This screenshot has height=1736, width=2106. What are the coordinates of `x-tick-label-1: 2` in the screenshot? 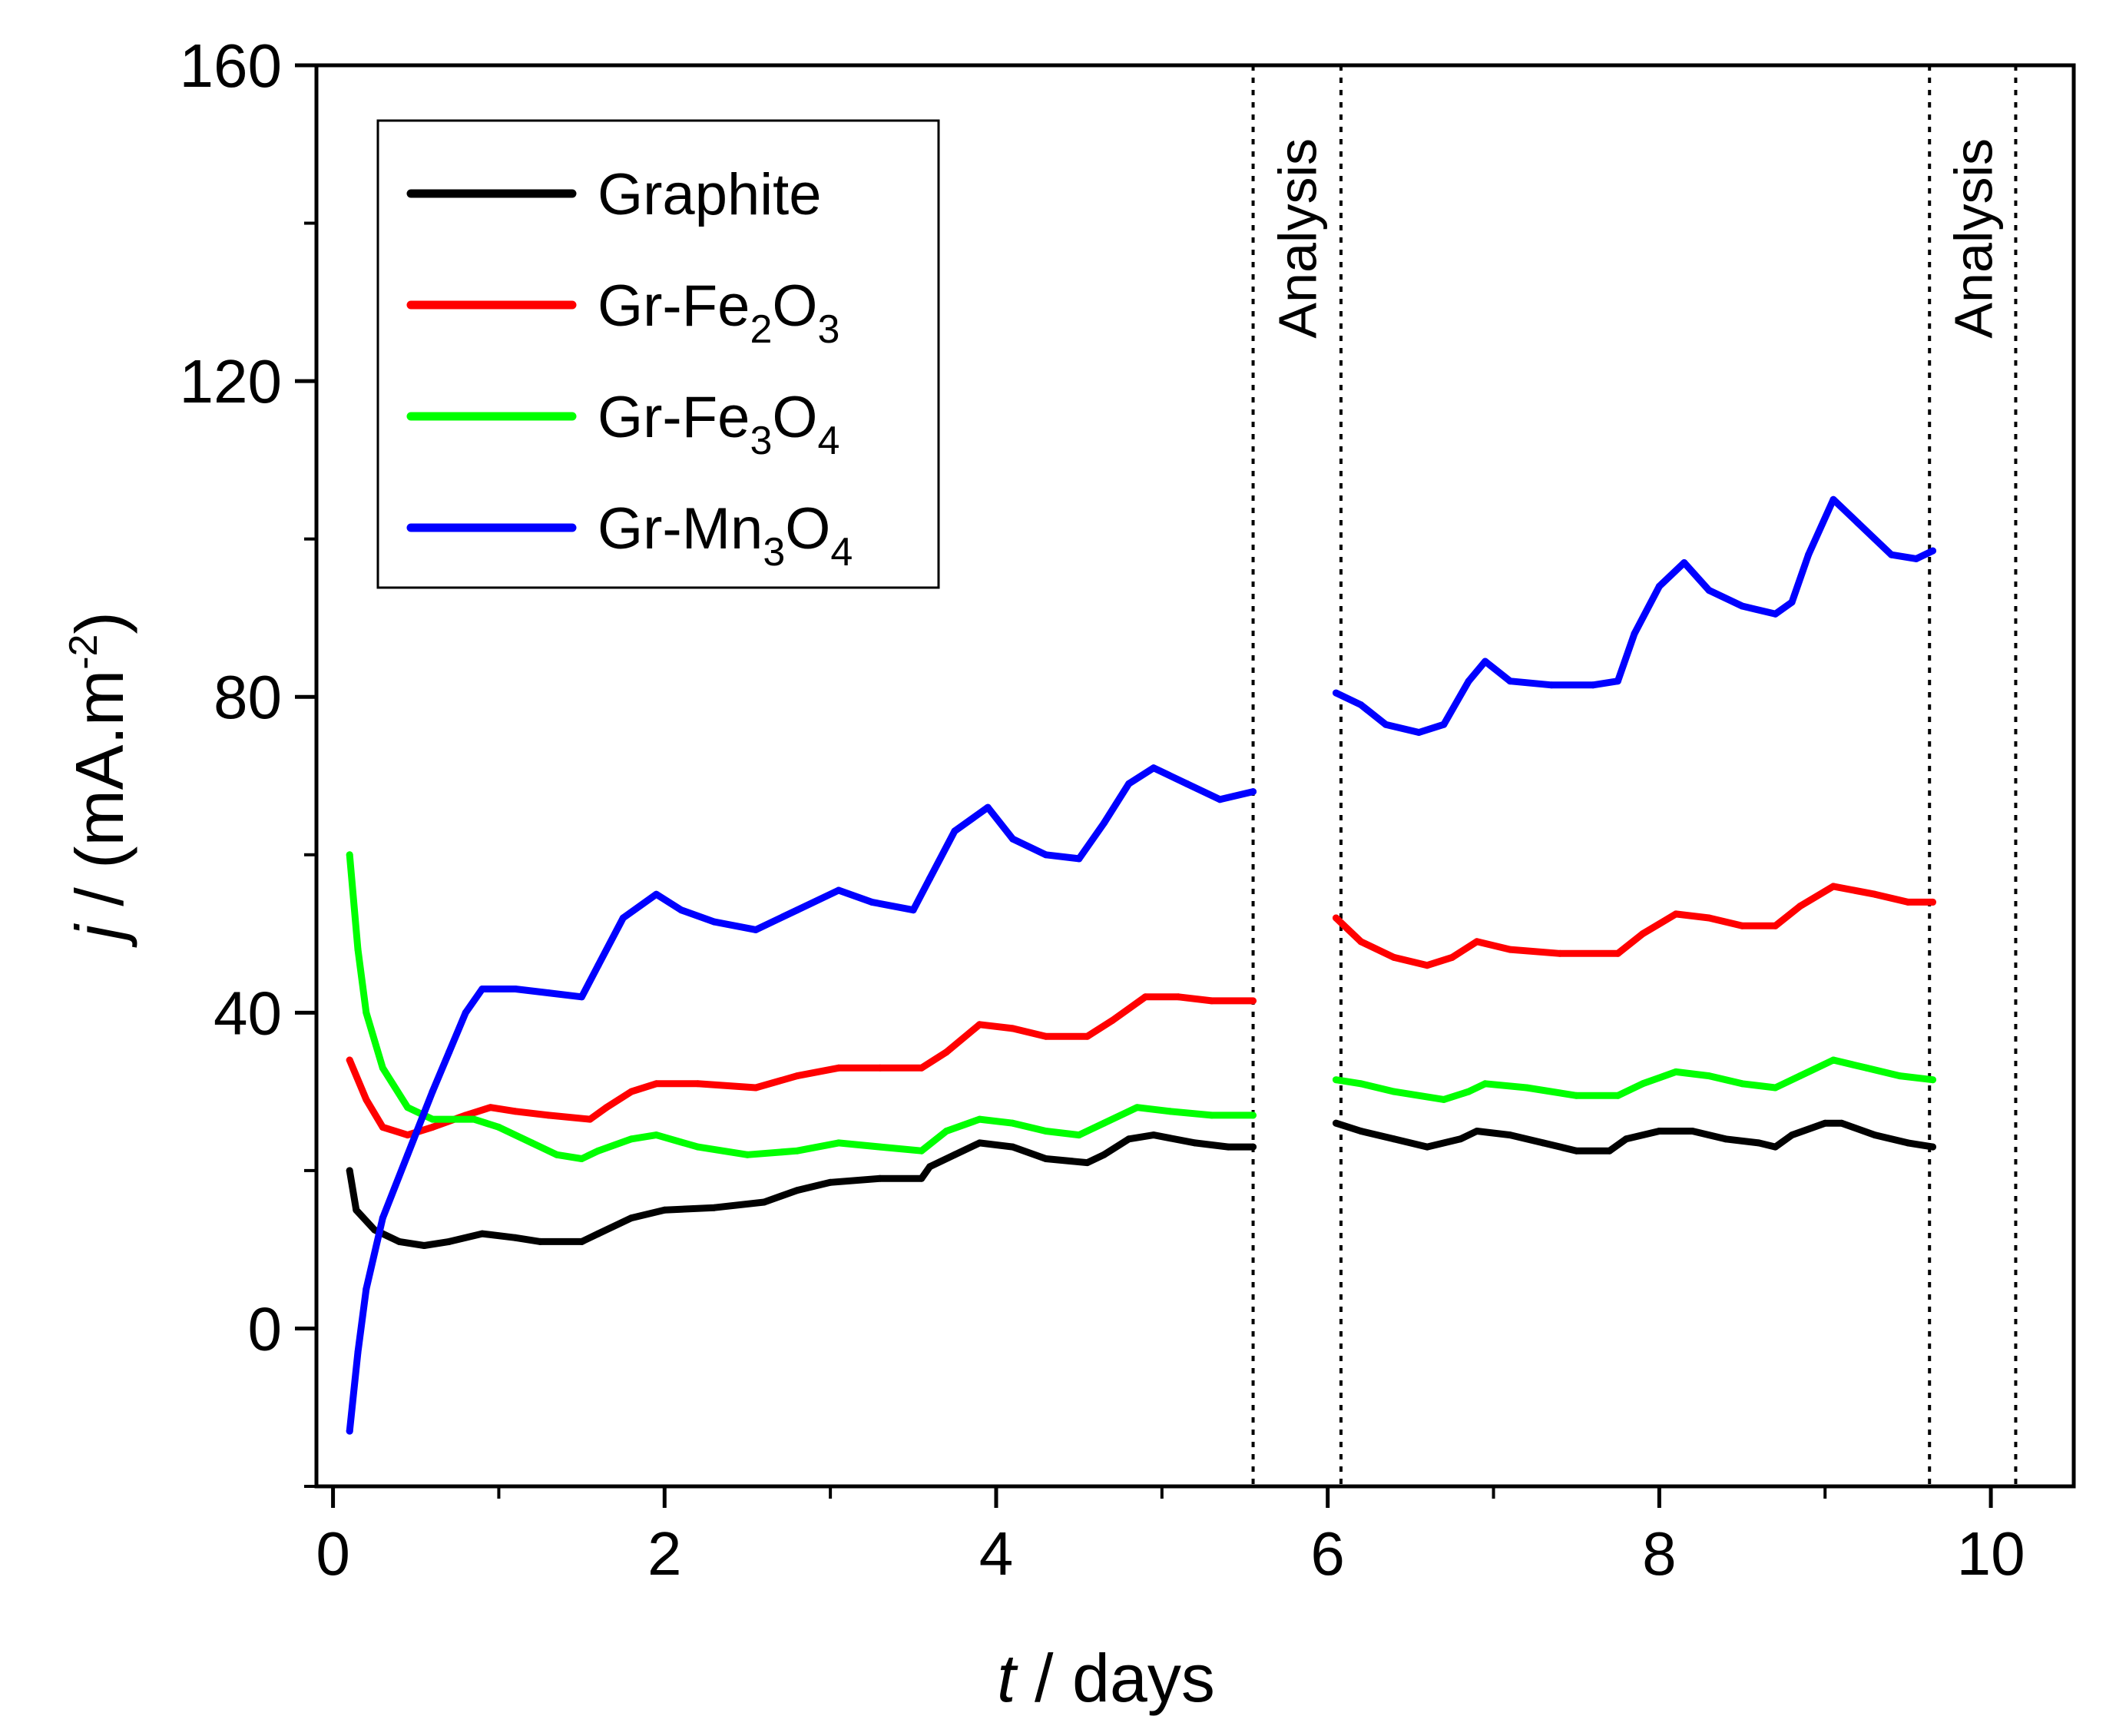 It's located at (664, 1554).